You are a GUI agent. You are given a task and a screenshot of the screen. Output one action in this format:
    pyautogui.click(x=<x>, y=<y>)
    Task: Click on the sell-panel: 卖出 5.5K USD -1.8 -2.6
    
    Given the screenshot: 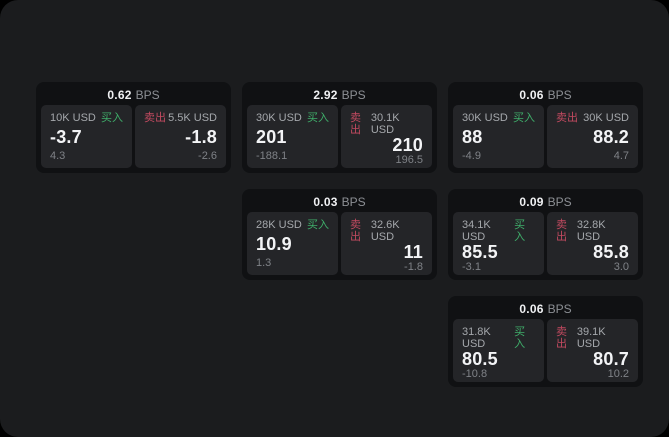 What is the action you would take?
    pyautogui.click(x=180, y=136)
    